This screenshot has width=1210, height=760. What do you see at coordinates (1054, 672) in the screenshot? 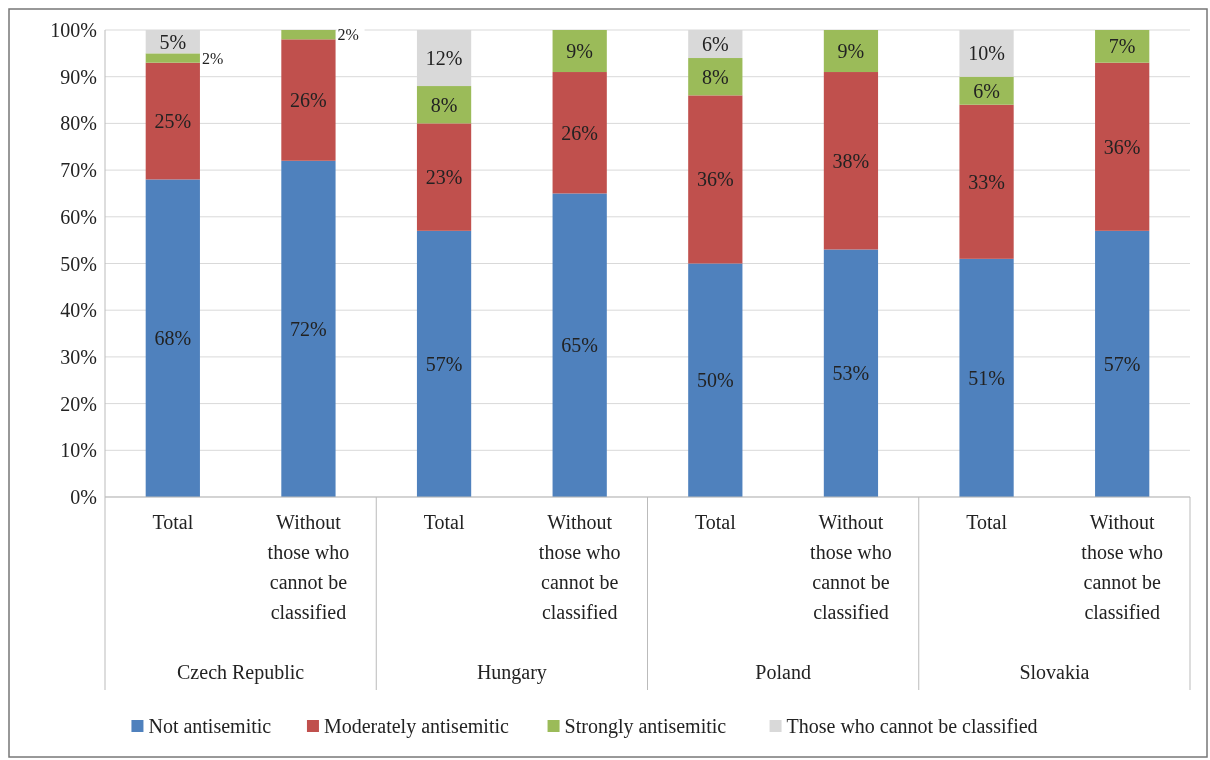
I see `text: Slovakia` at bounding box center [1054, 672].